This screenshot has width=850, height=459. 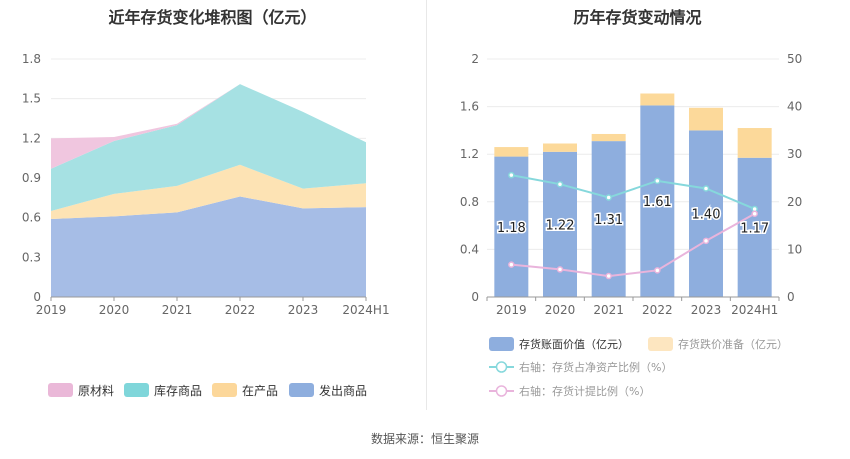 I want to click on right-y2-tick-label: 0, so click(x=791, y=297).